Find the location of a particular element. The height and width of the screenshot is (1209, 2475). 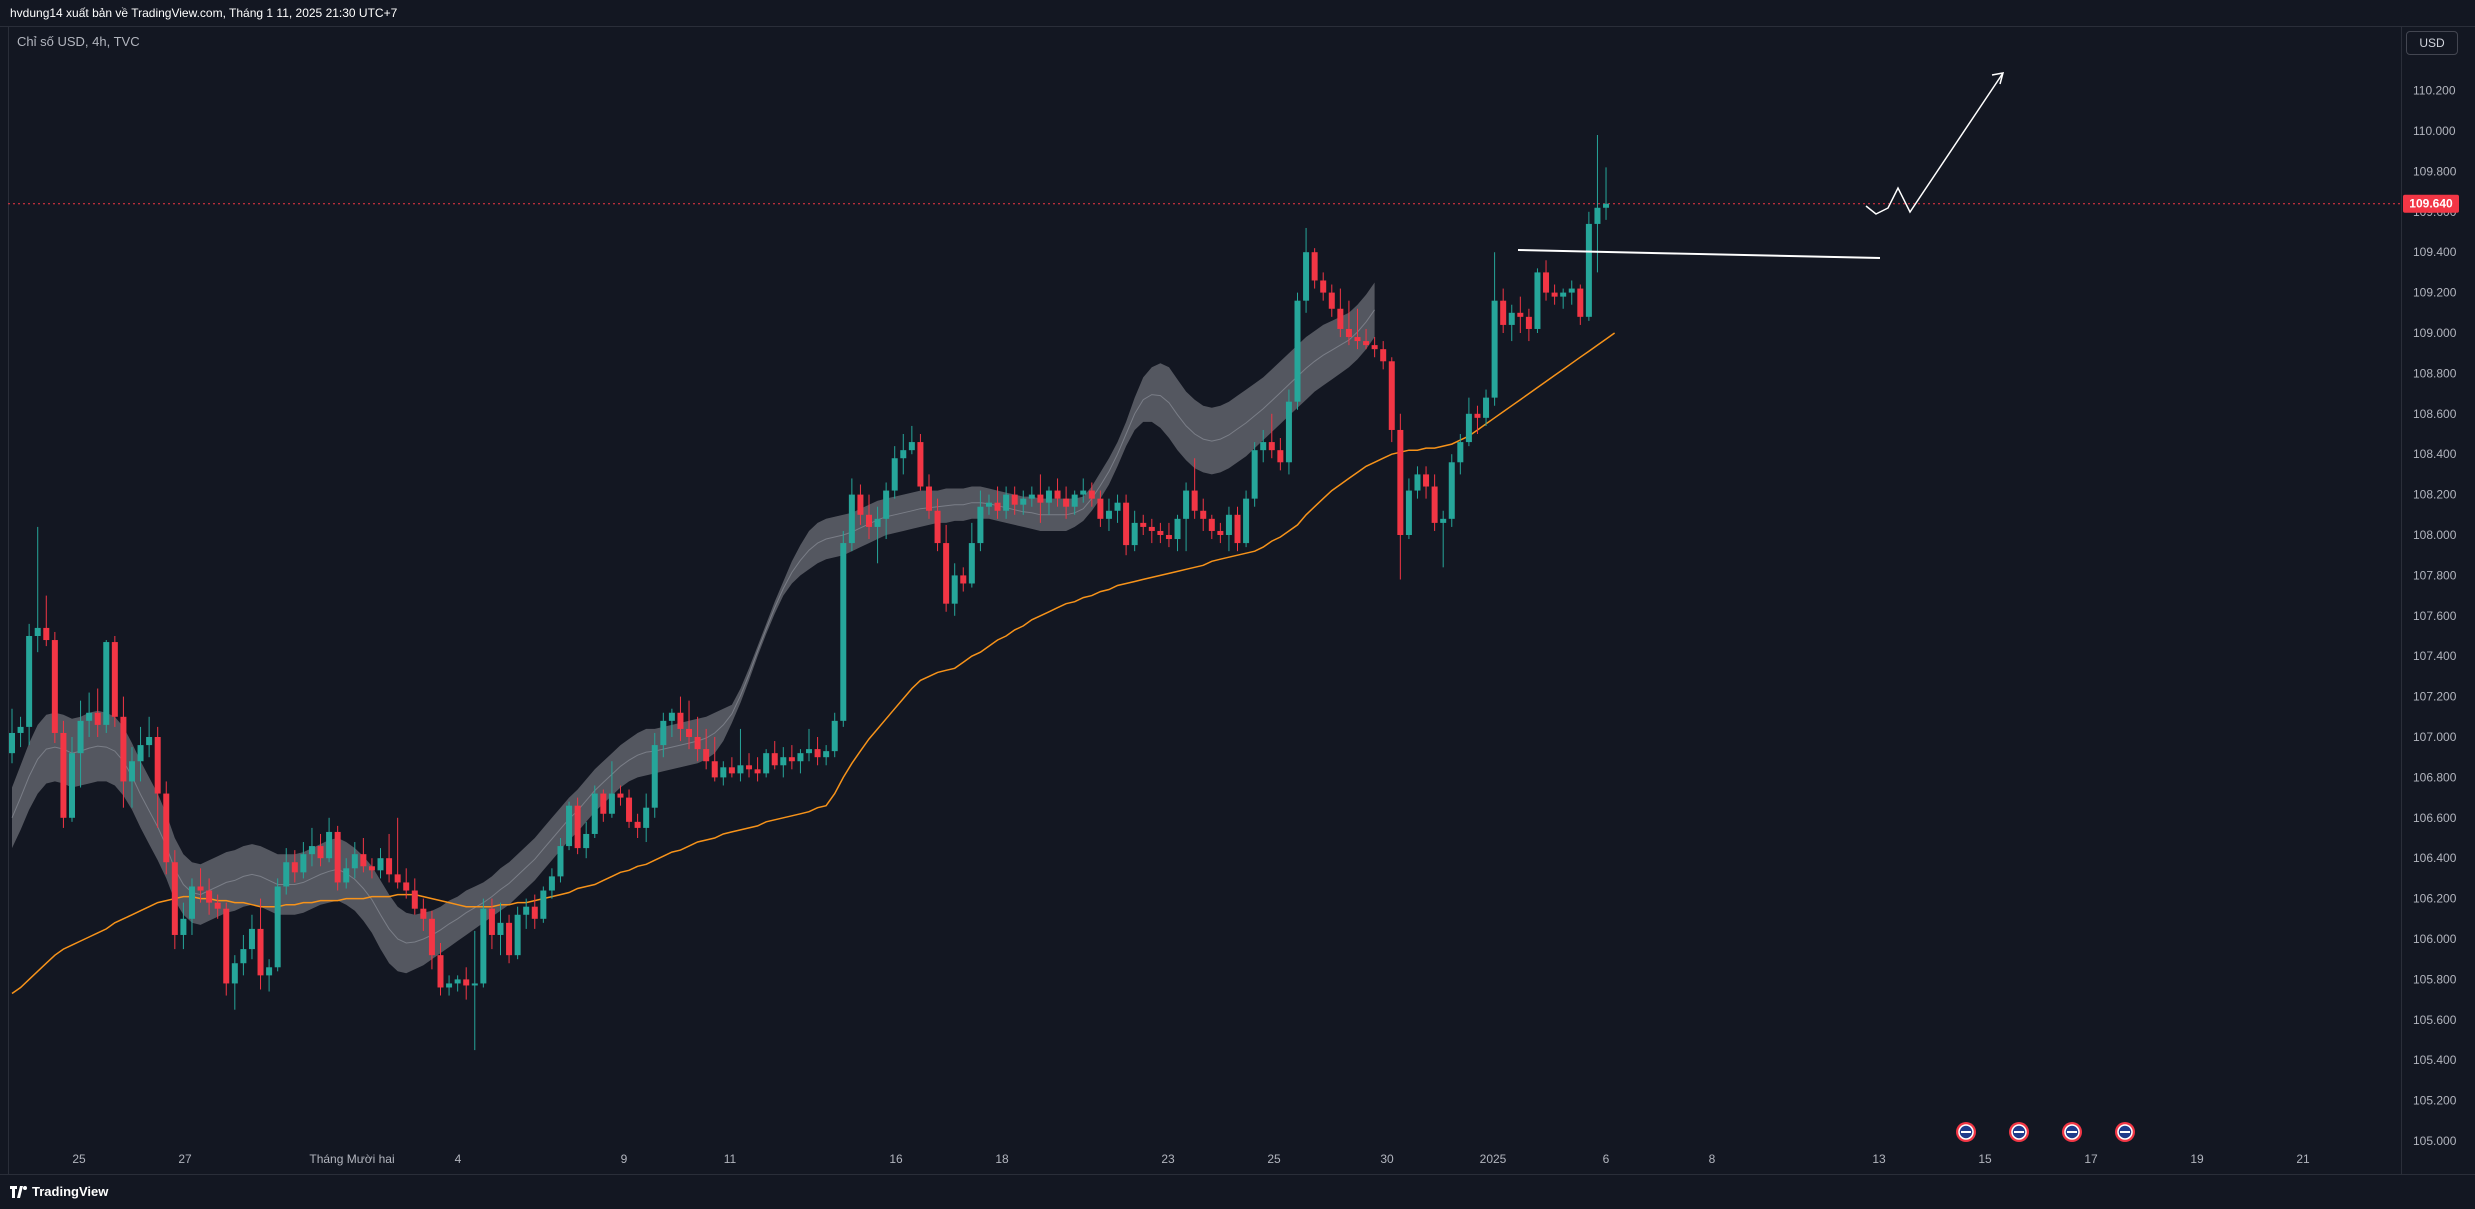

y-tick-label: 109.000 is located at coordinates (2435, 333).